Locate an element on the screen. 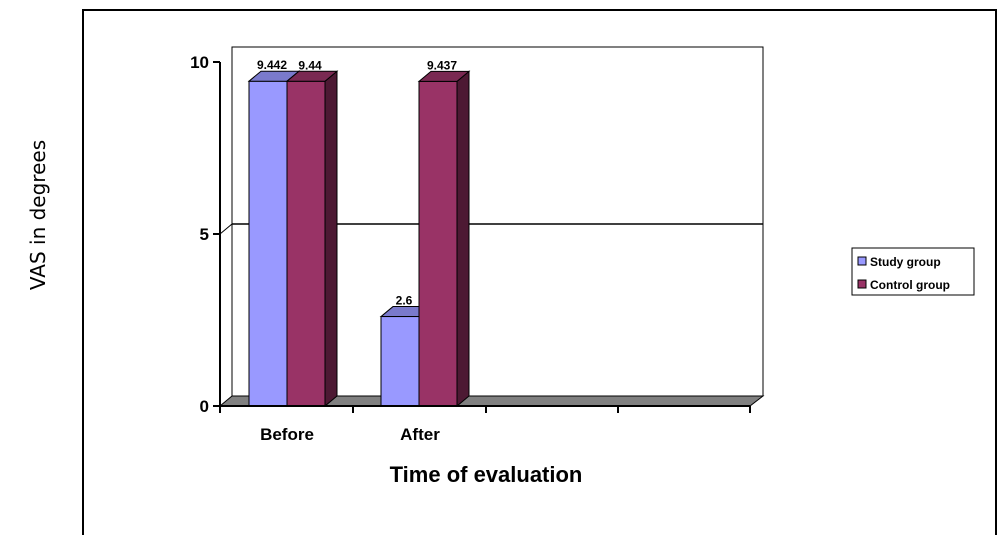  data-label: 9.44 is located at coordinates (310, 65).